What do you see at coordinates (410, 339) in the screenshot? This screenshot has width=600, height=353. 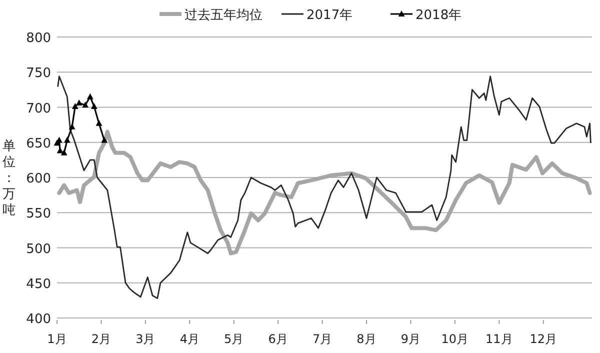 I see `x-tick-label: 9月` at bounding box center [410, 339].